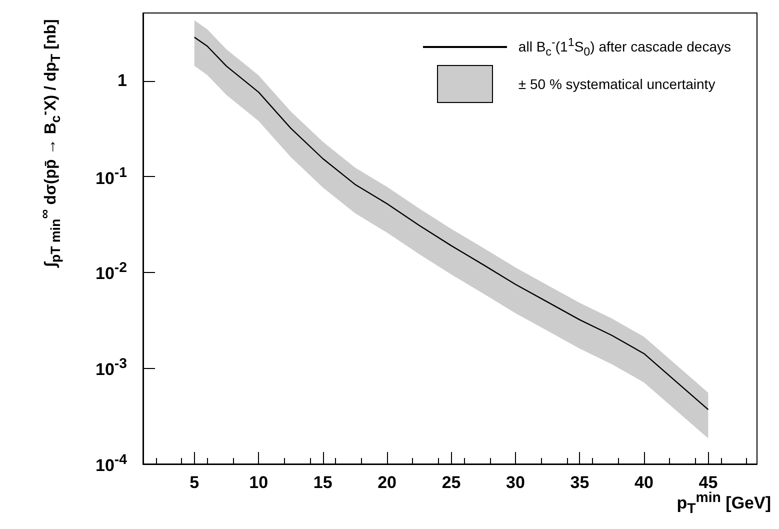  What do you see at coordinates (258, 482) in the screenshot?
I see `x-tick-label: 10` at bounding box center [258, 482].